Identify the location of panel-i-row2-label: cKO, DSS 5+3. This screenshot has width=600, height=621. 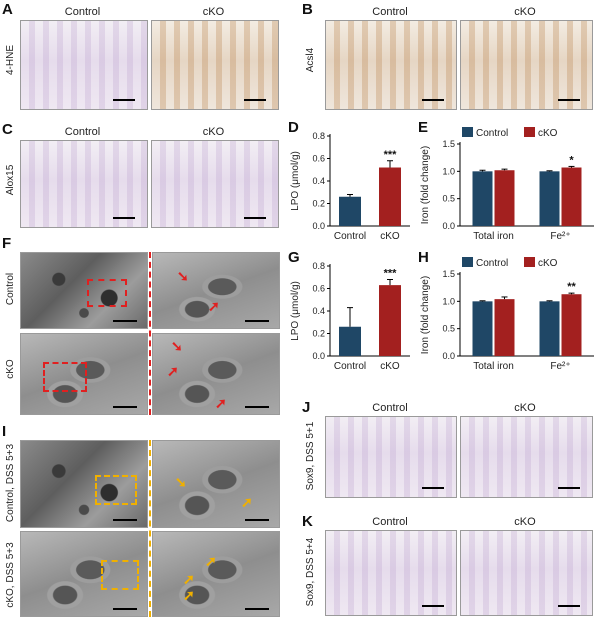
(10, 575).